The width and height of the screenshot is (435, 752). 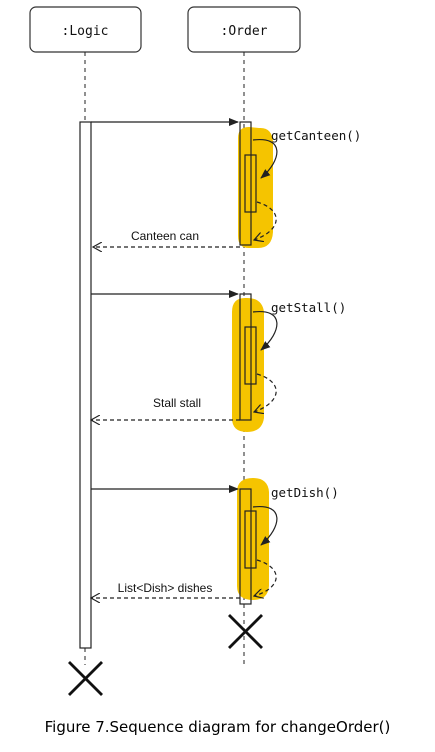 I want to click on order-activation-getdish, so click(x=245, y=546).